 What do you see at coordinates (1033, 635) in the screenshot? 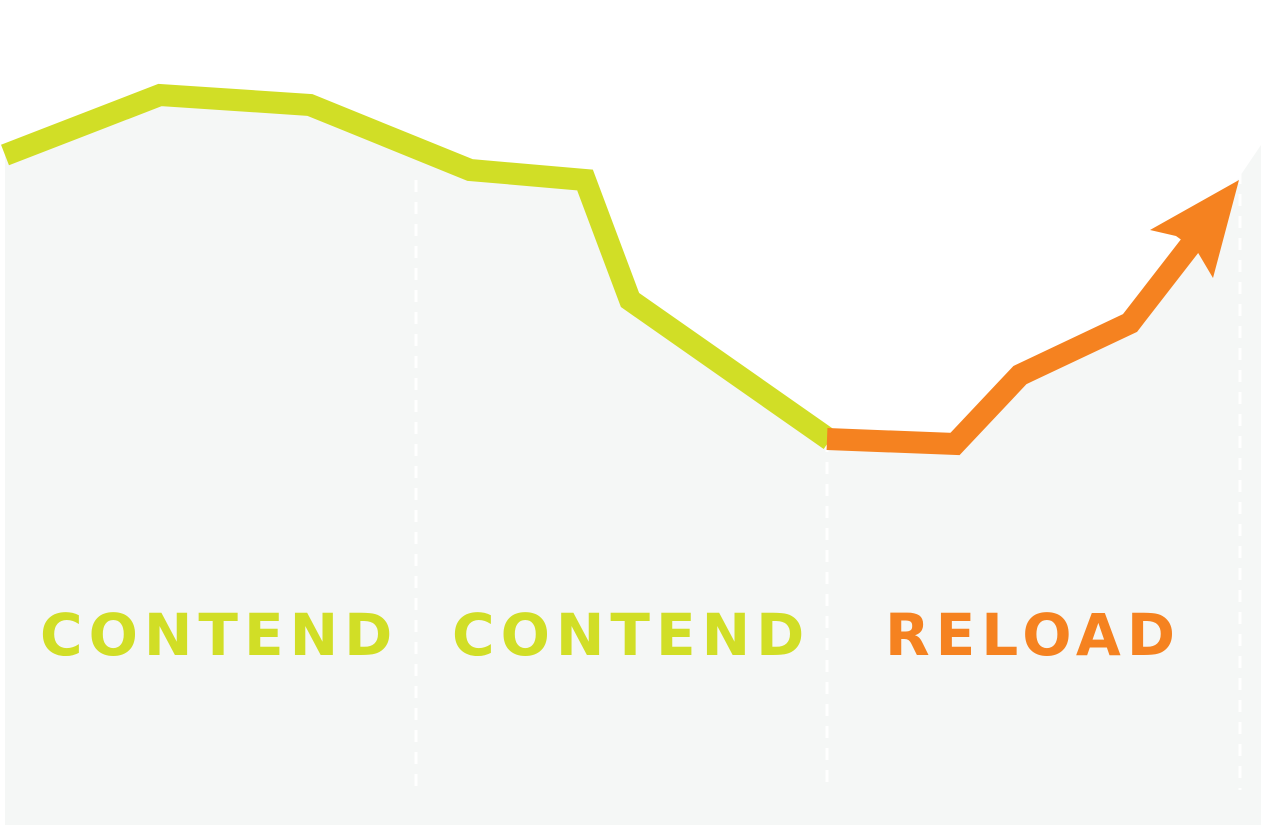
I see `phase-label-reload: RELOAD` at bounding box center [1033, 635].